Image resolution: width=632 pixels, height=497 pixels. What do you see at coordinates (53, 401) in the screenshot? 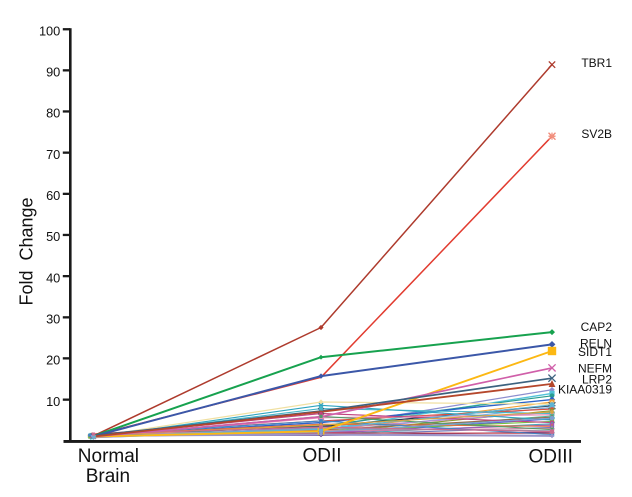
I see `svg-text: 10` at bounding box center [53, 401].